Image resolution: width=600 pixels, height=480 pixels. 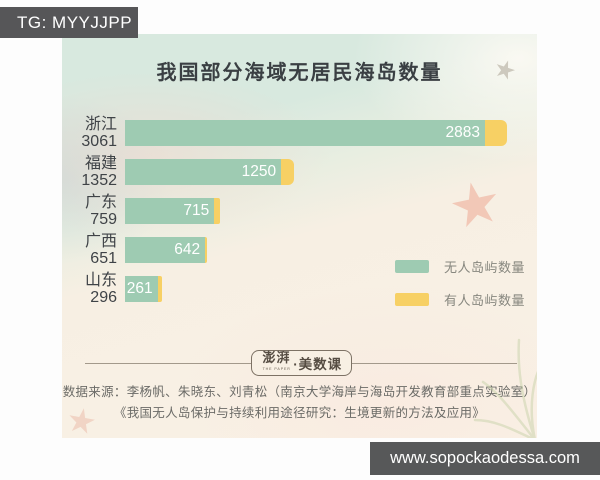 I want to click on legend-item: 有人岛屿数量, so click(x=460, y=299).